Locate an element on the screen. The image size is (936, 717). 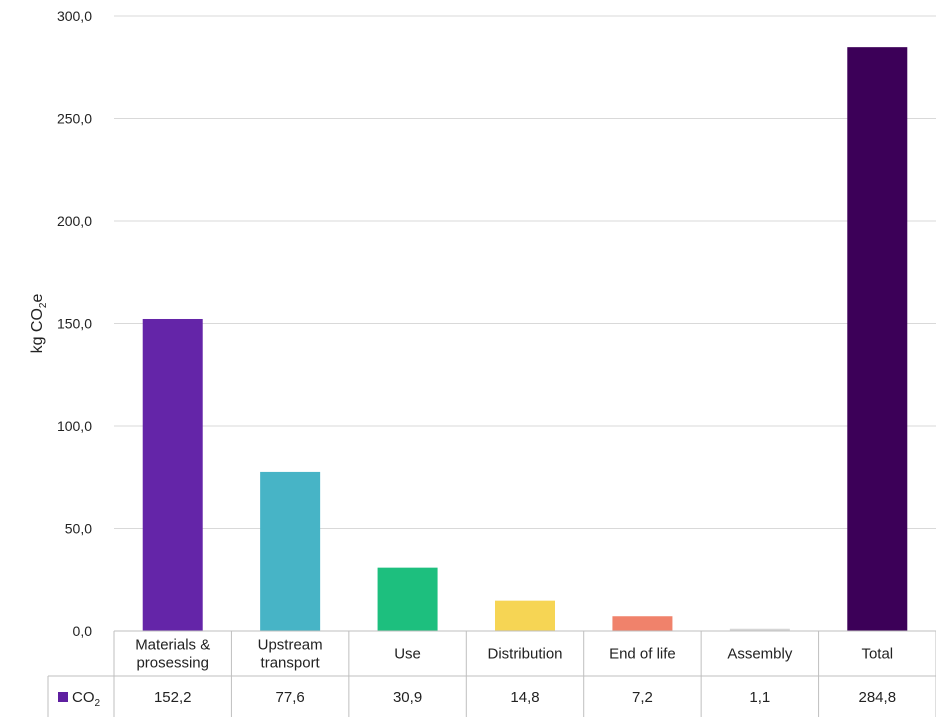
y-tick-label: 300,0 is located at coordinates (74, 16).